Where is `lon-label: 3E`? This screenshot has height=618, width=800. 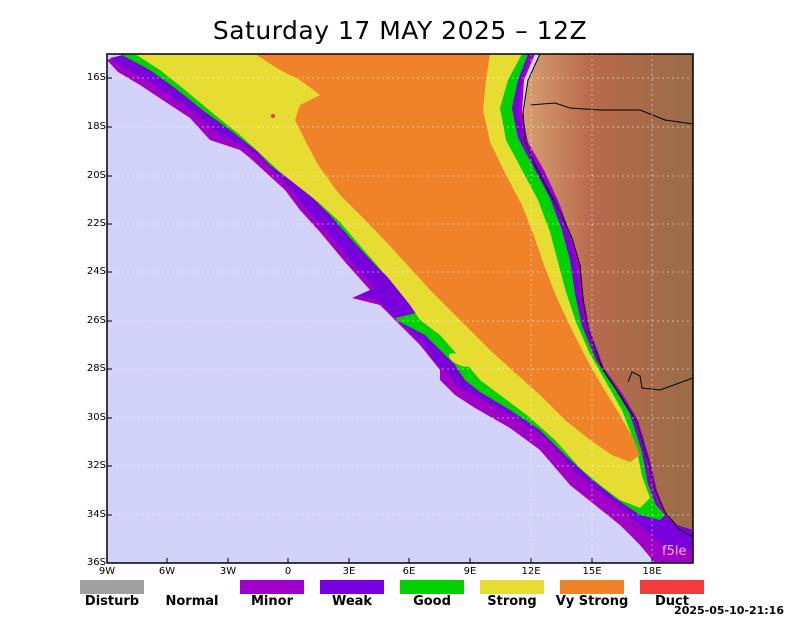 lon-label: 3E is located at coordinates (349, 571).